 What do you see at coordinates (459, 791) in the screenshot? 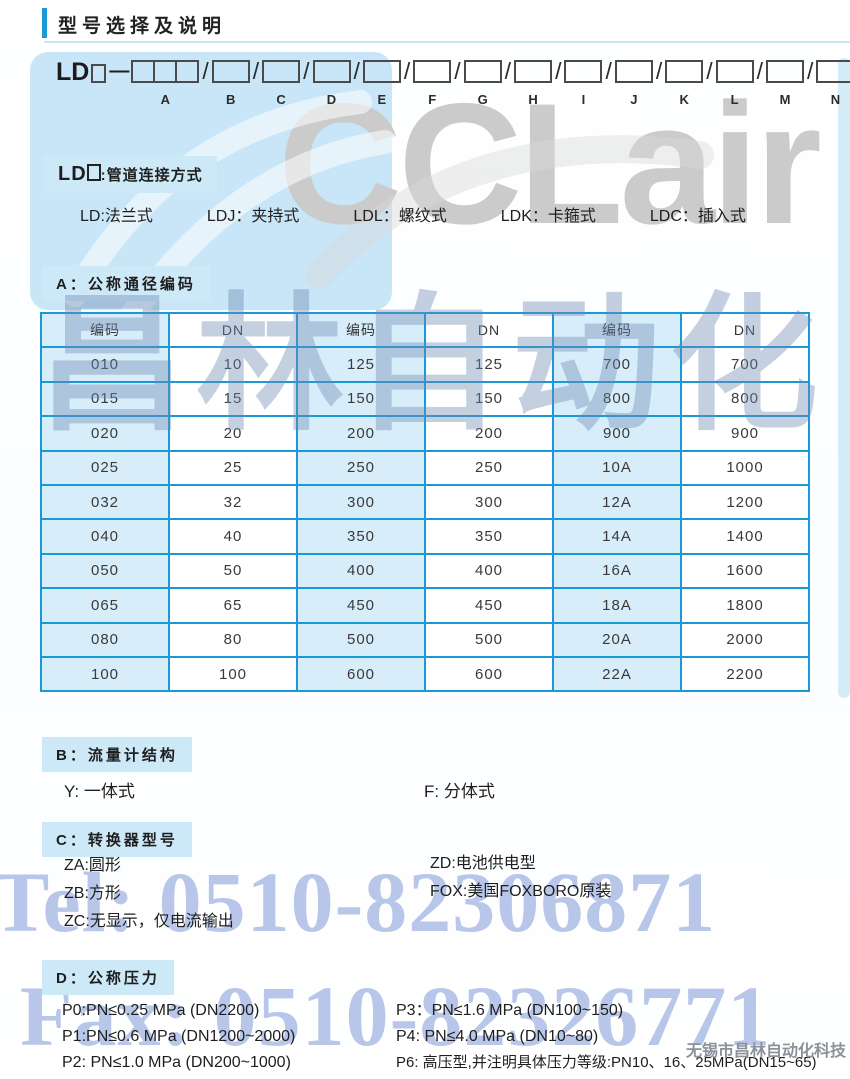
I see `structure-item-remote: F: 分体式` at bounding box center [459, 791].